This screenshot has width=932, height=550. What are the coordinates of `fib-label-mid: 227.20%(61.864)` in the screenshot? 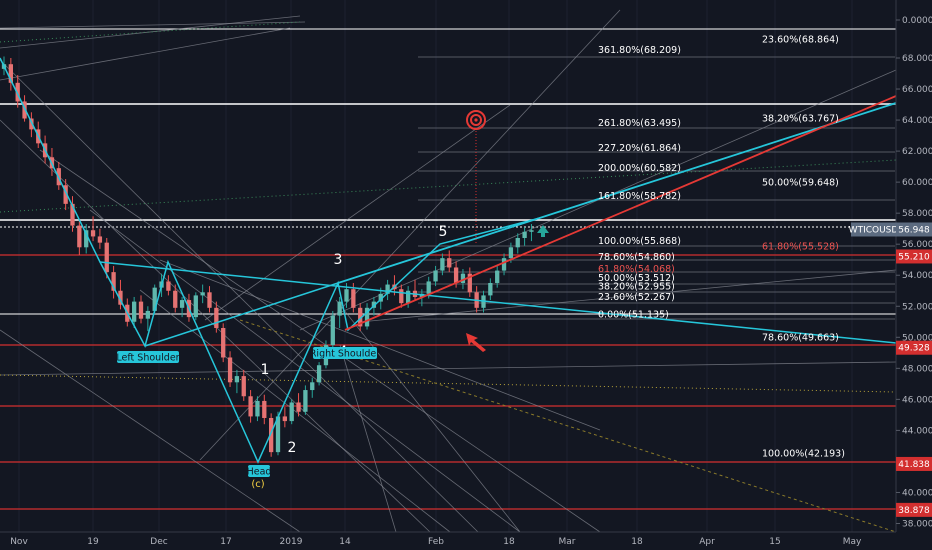 It's located at (639, 148).